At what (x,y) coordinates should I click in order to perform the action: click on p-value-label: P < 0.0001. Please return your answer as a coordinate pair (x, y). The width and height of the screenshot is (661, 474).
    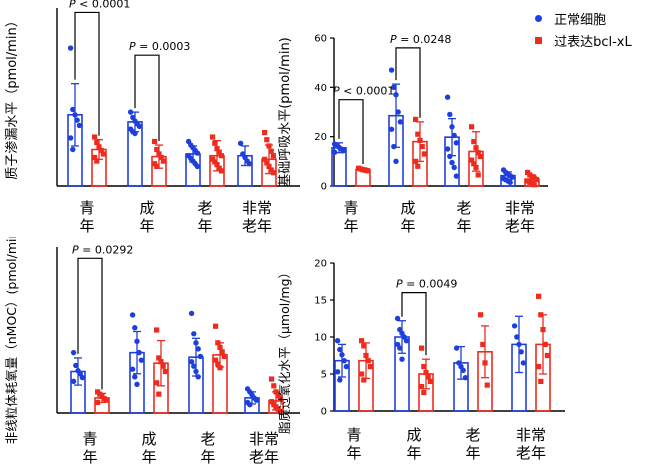
    Looking at the image, I should click on (99, 5).